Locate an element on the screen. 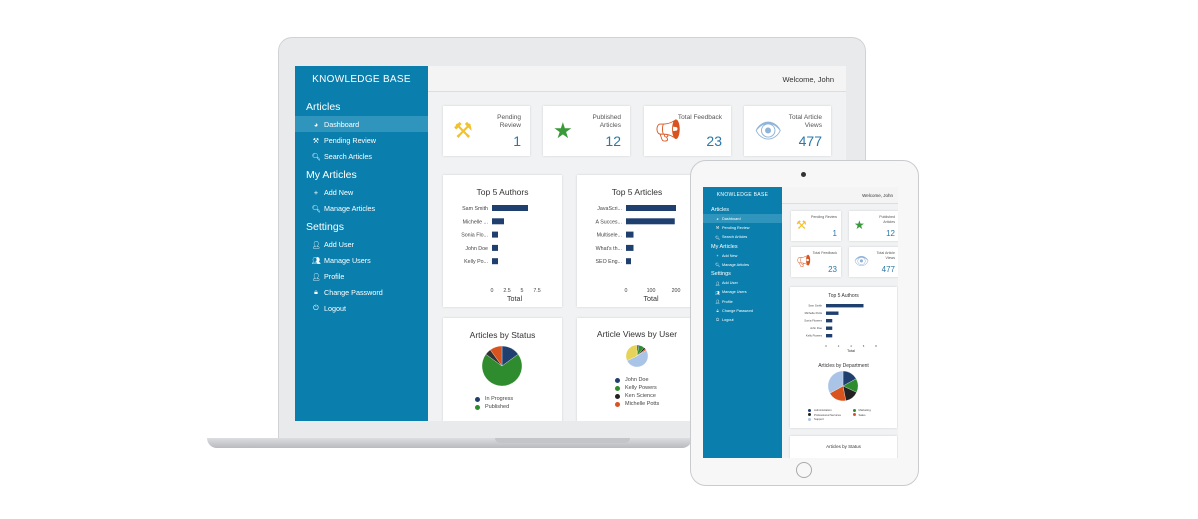 The width and height of the screenshot is (1198, 519). legend-item: Published is located at coordinates (518, 407).